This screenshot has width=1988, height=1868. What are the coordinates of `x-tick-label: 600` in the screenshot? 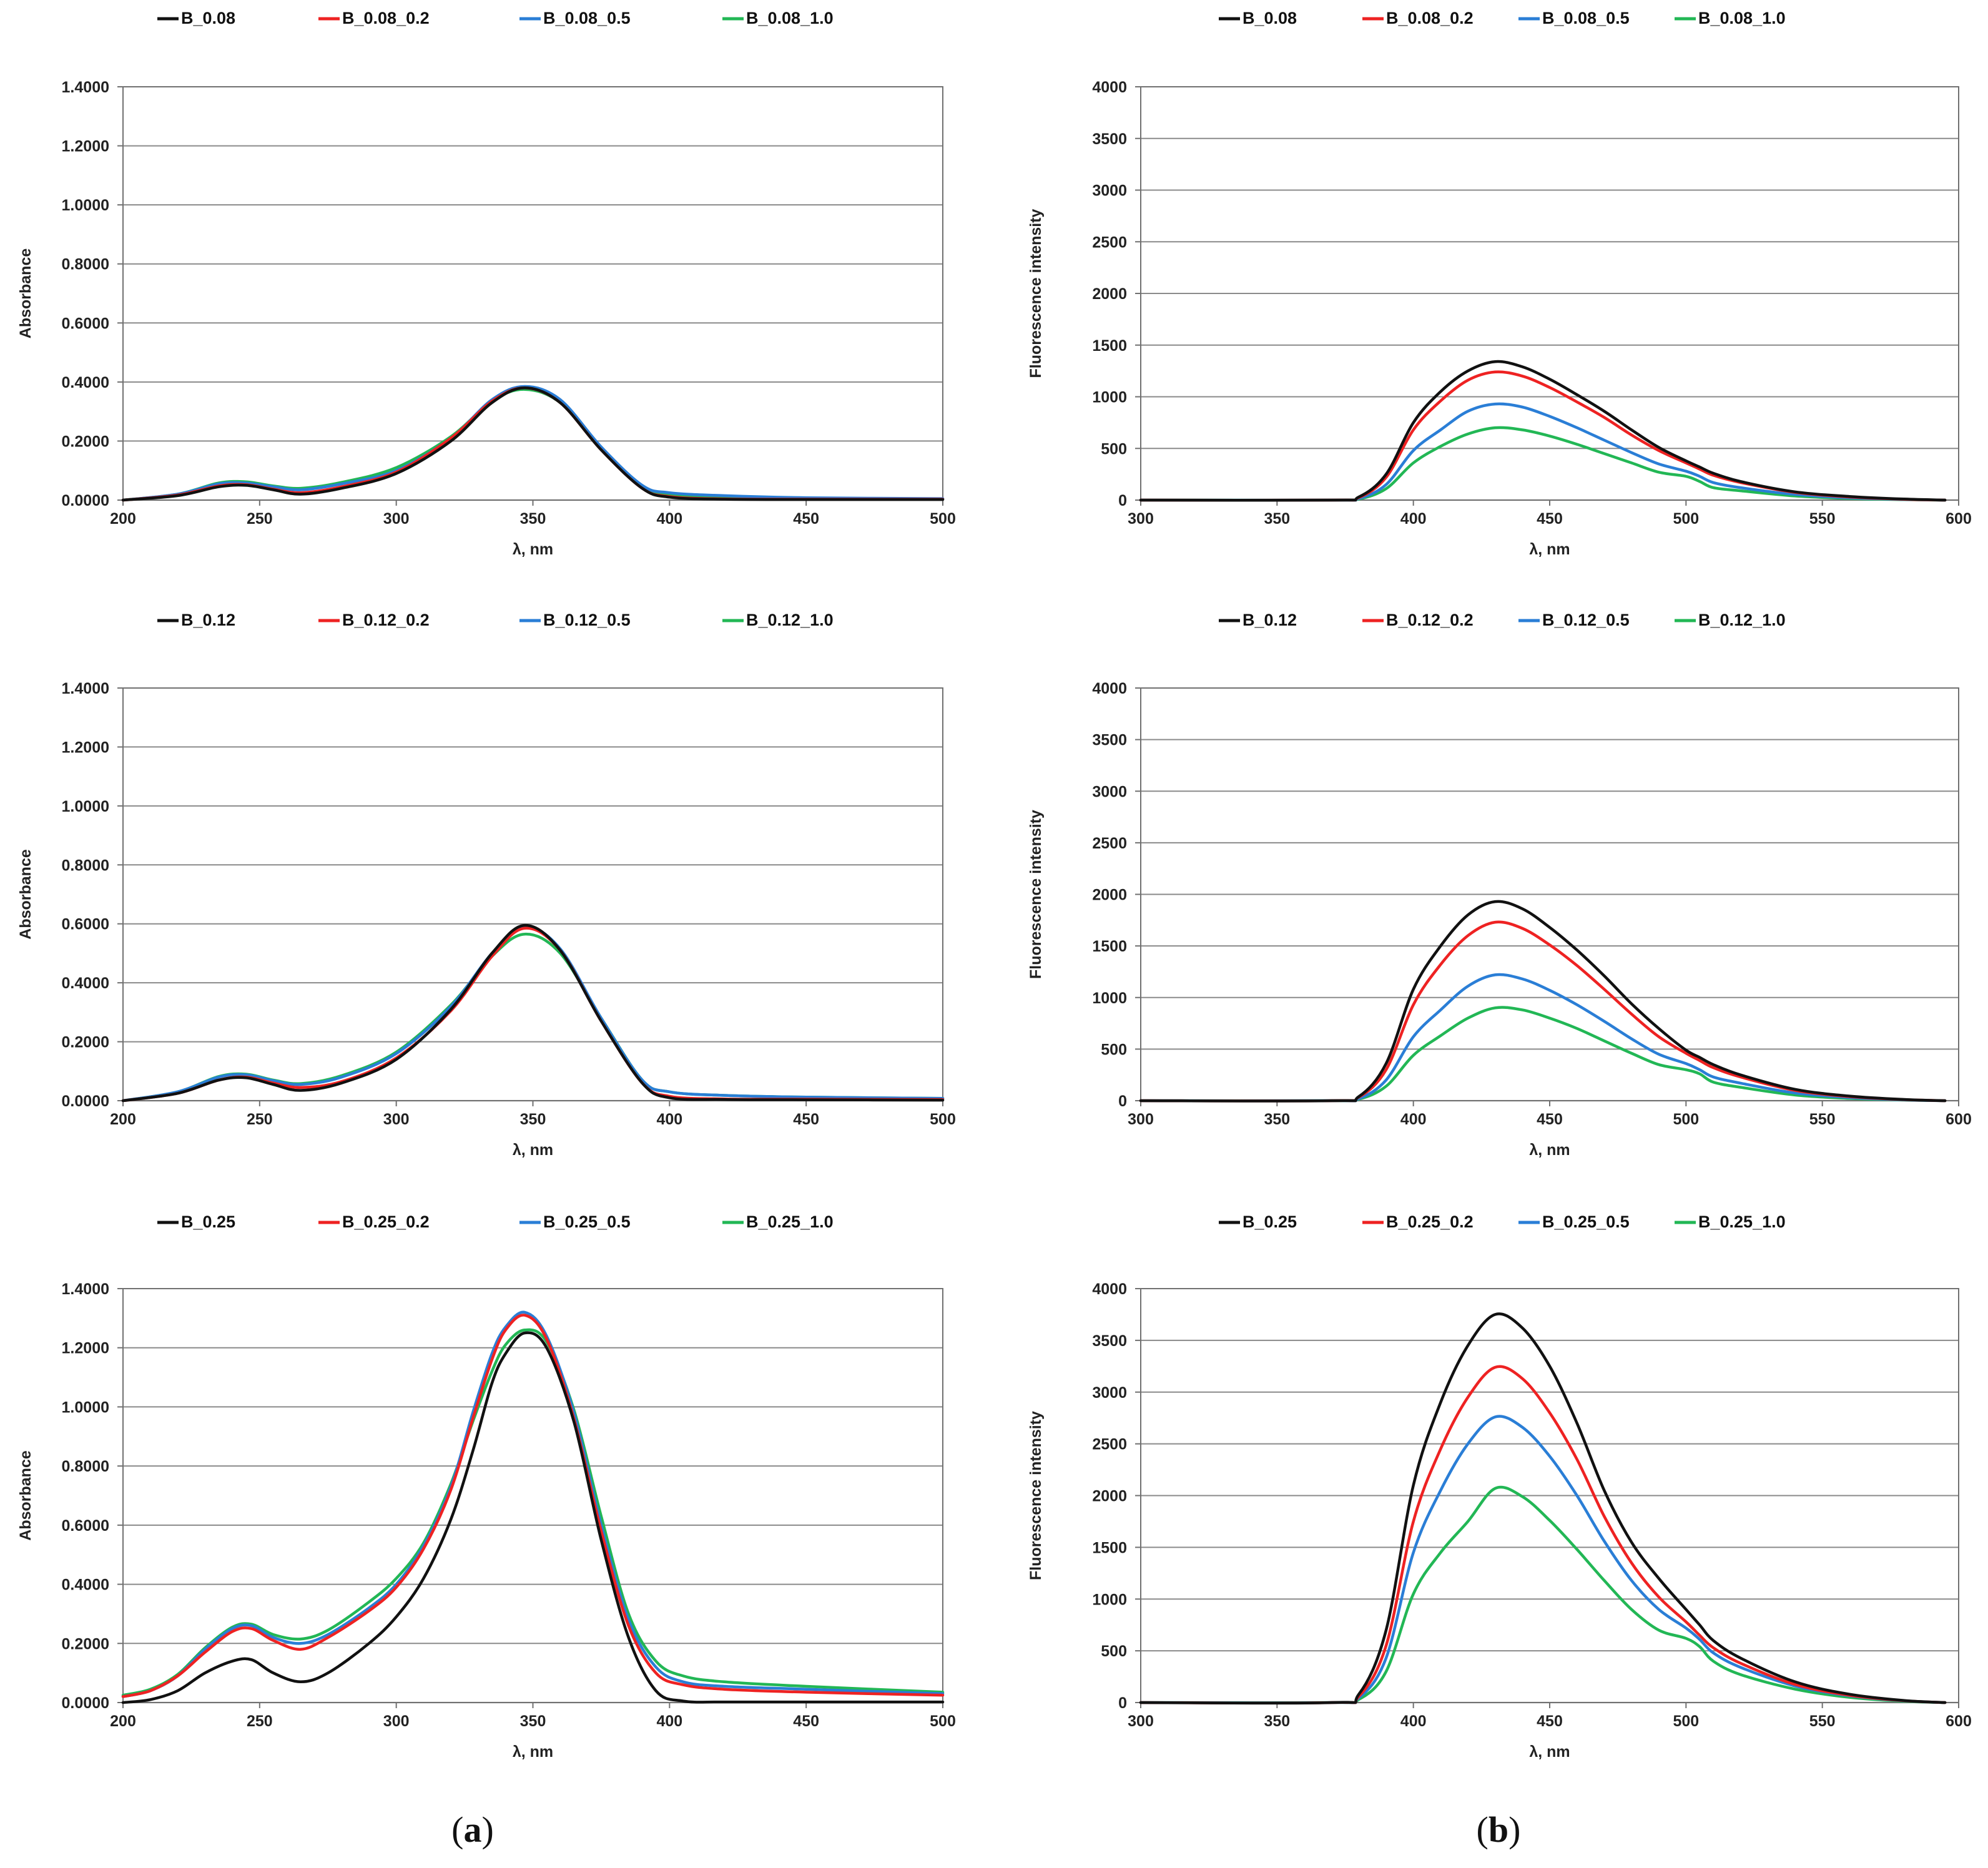 It's located at (1959, 519).